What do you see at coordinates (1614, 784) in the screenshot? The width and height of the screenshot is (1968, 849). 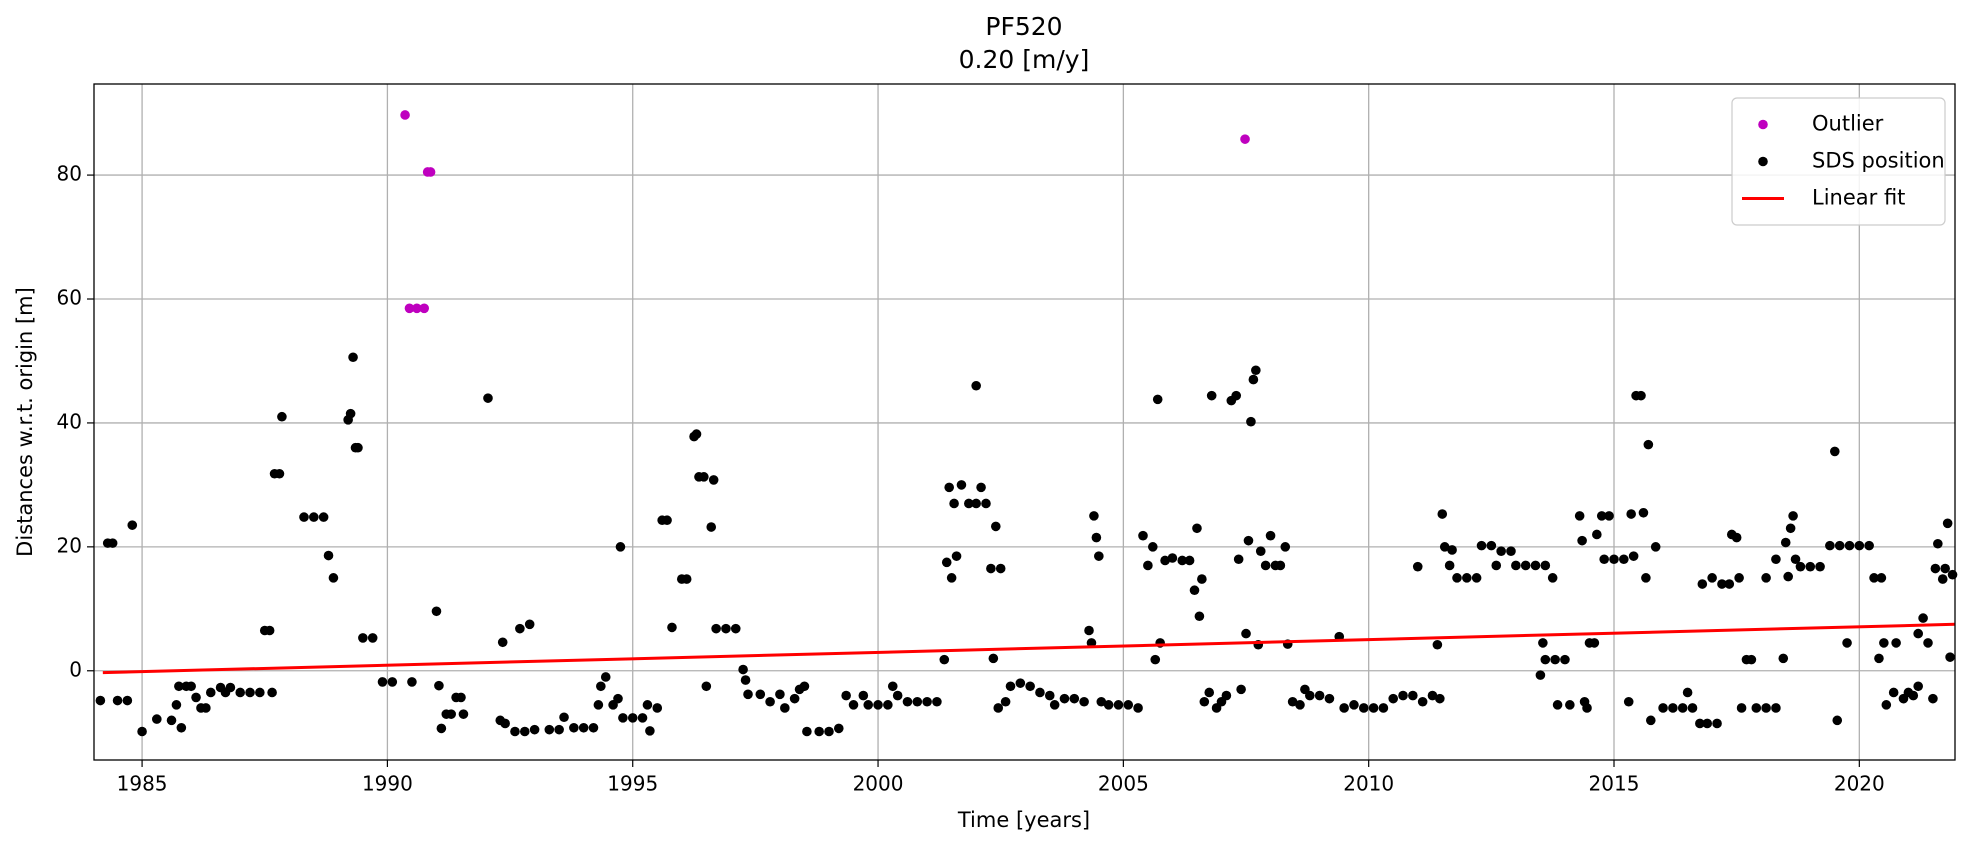 I see `x-tick-label: 2015` at bounding box center [1614, 784].